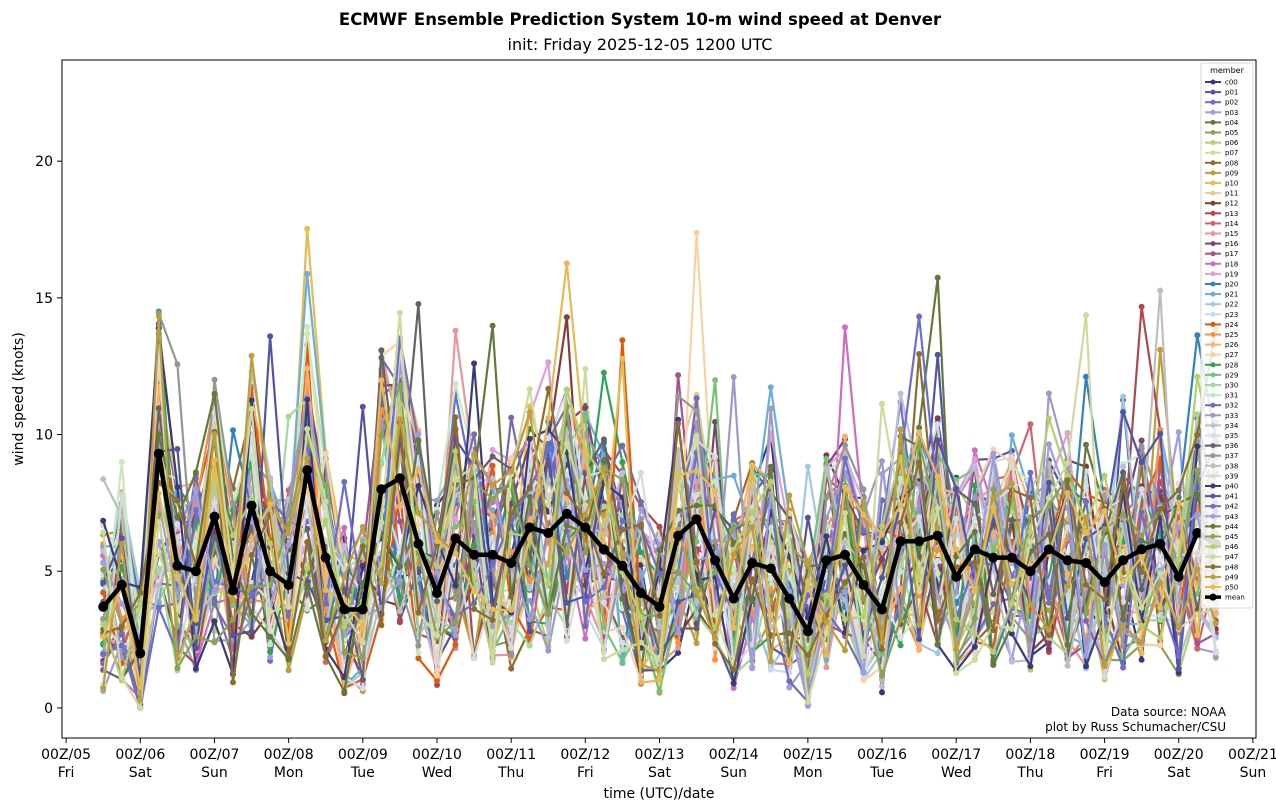 This screenshot has height=812, width=1276. I want to click on legend-entry-p50: p50, so click(1221, 588).